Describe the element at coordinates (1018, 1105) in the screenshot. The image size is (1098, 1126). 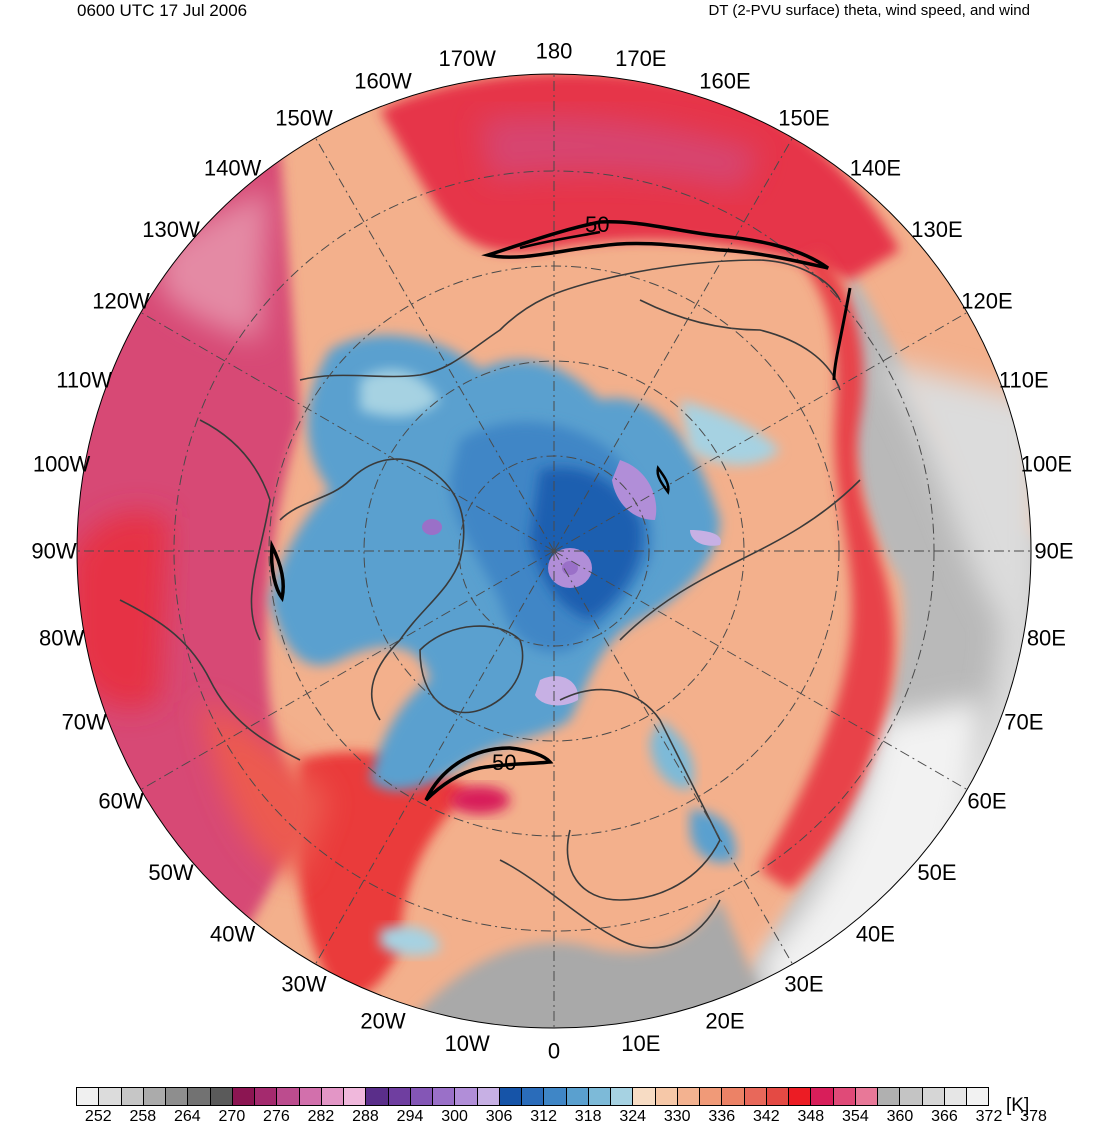
I see `colorbar-unit: [K]` at that location.